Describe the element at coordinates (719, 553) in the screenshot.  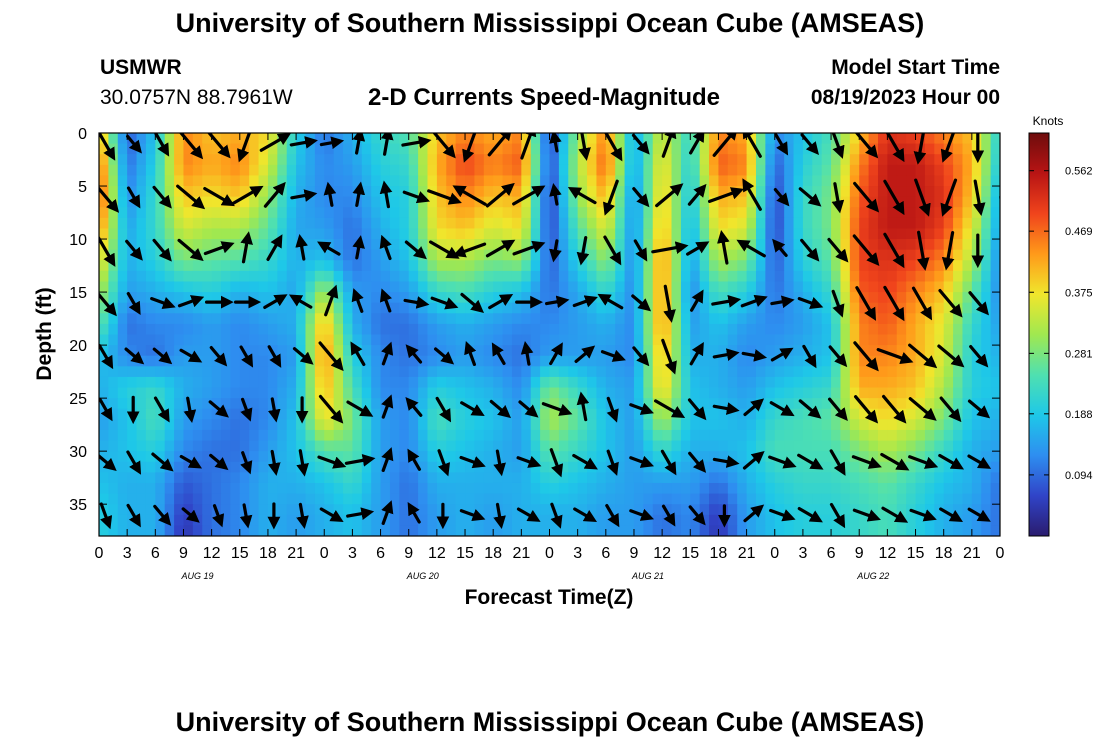
I see `x-tick-label: 18` at that location.